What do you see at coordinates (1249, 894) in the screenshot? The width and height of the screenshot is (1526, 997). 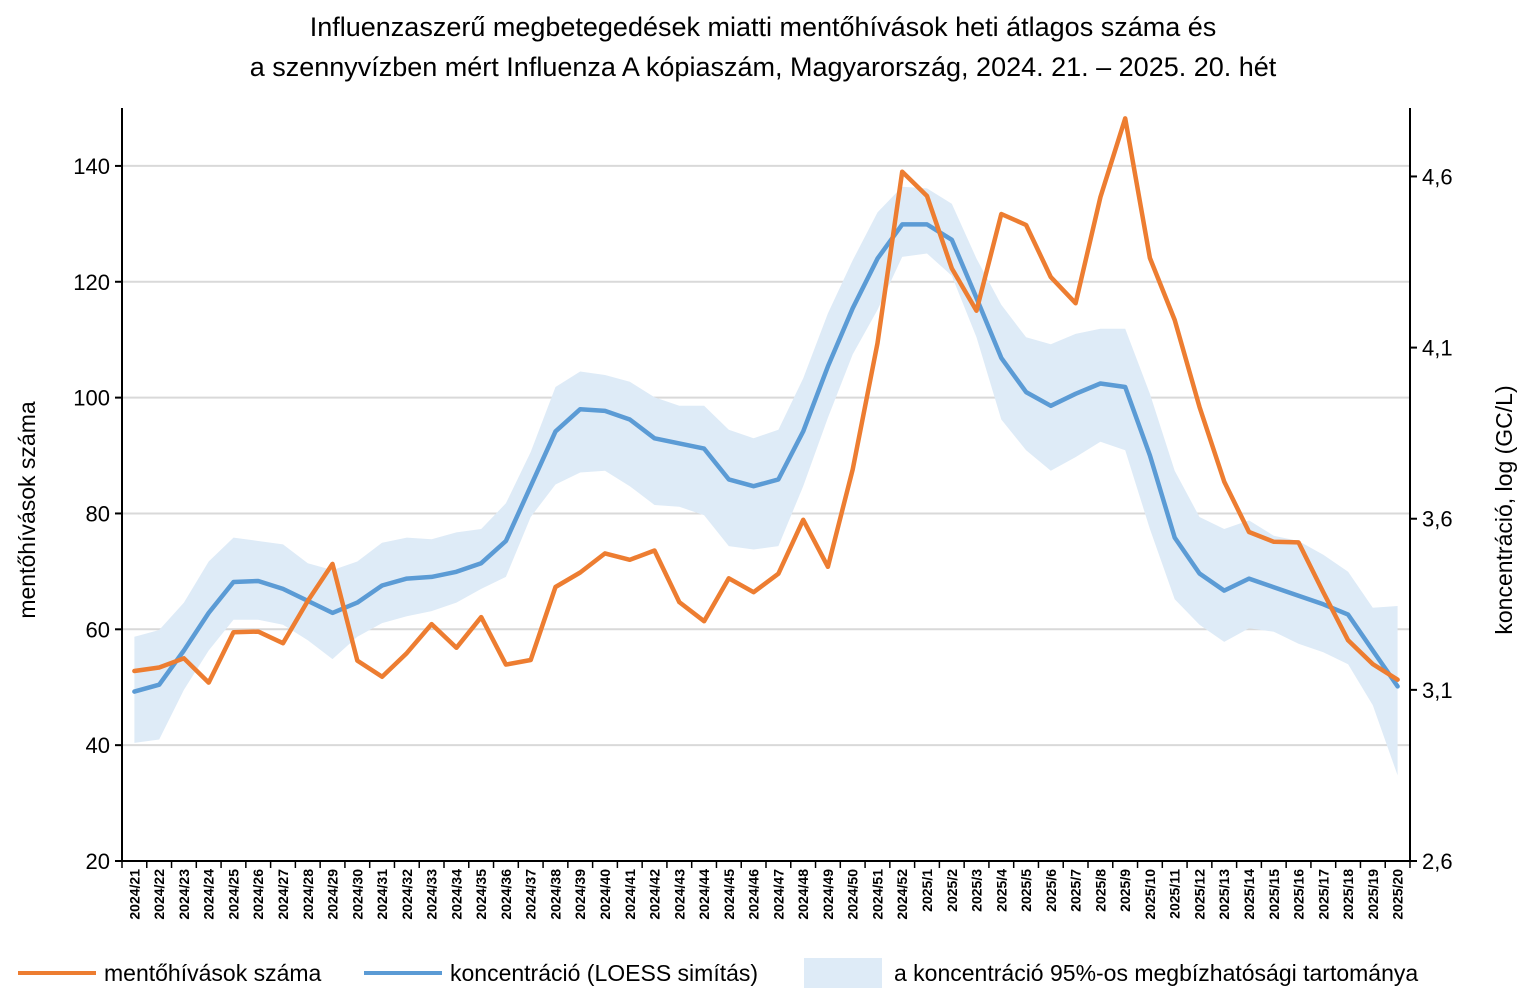 I see `x-tick-label: 2025/14` at bounding box center [1249, 894].